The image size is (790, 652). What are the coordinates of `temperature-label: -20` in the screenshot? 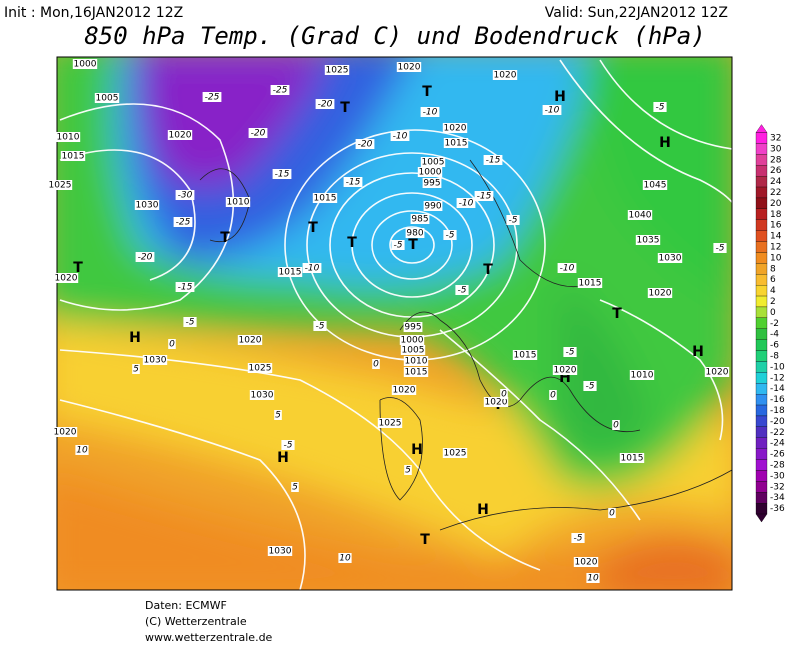 It's located at (258, 134).